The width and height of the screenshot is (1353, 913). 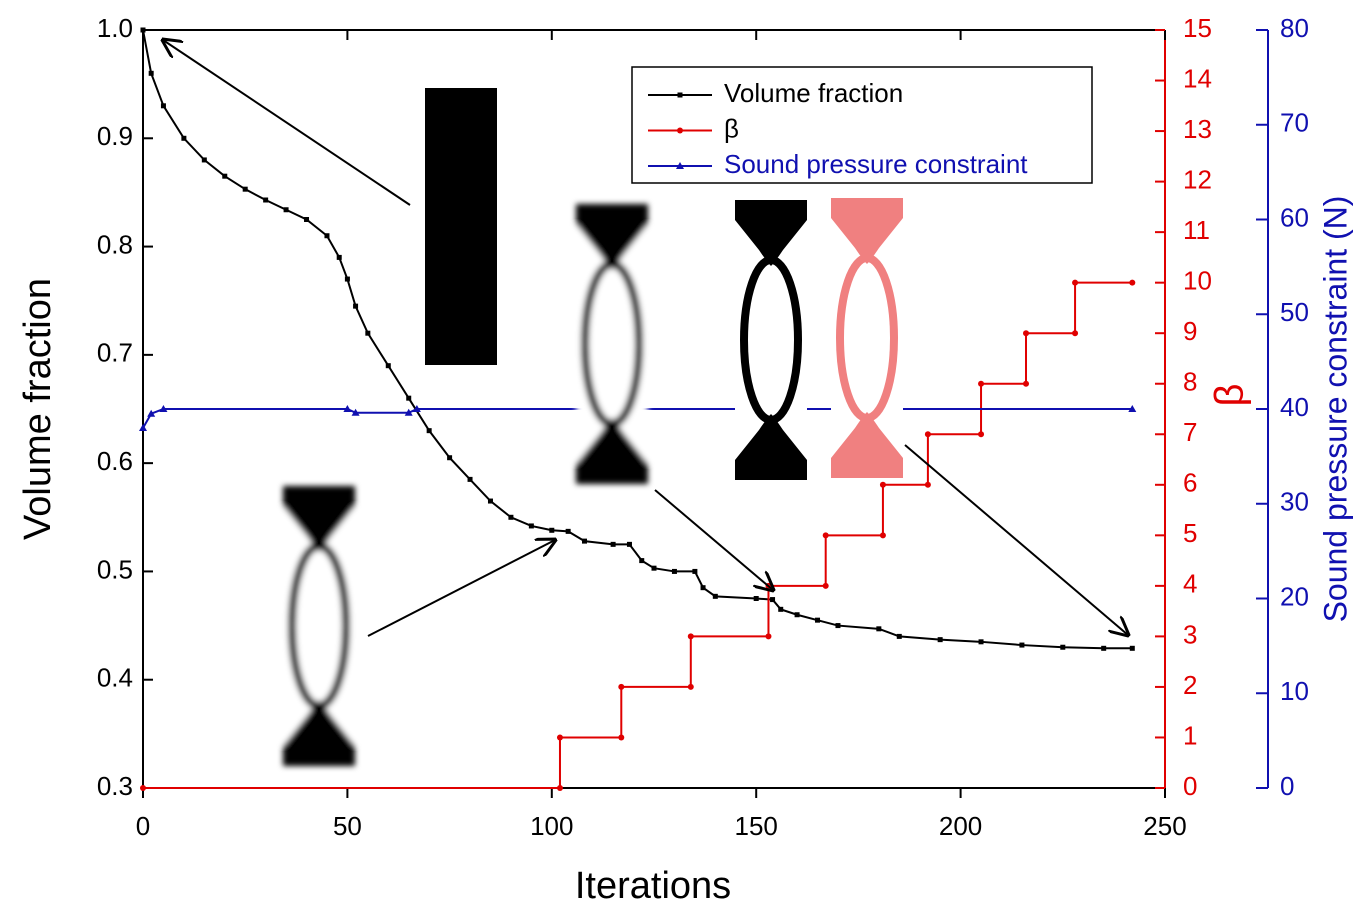 I want to click on y-tick-label: 0.9, so click(x=115, y=136).